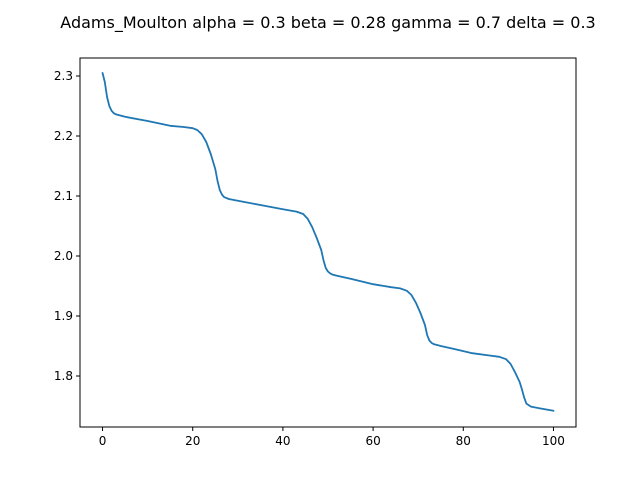  What do you see at coordinates (332, 437) in the screenshot?
I see `x-axis: 0 20 40 60 80 100` at bounding box center [332, 437].